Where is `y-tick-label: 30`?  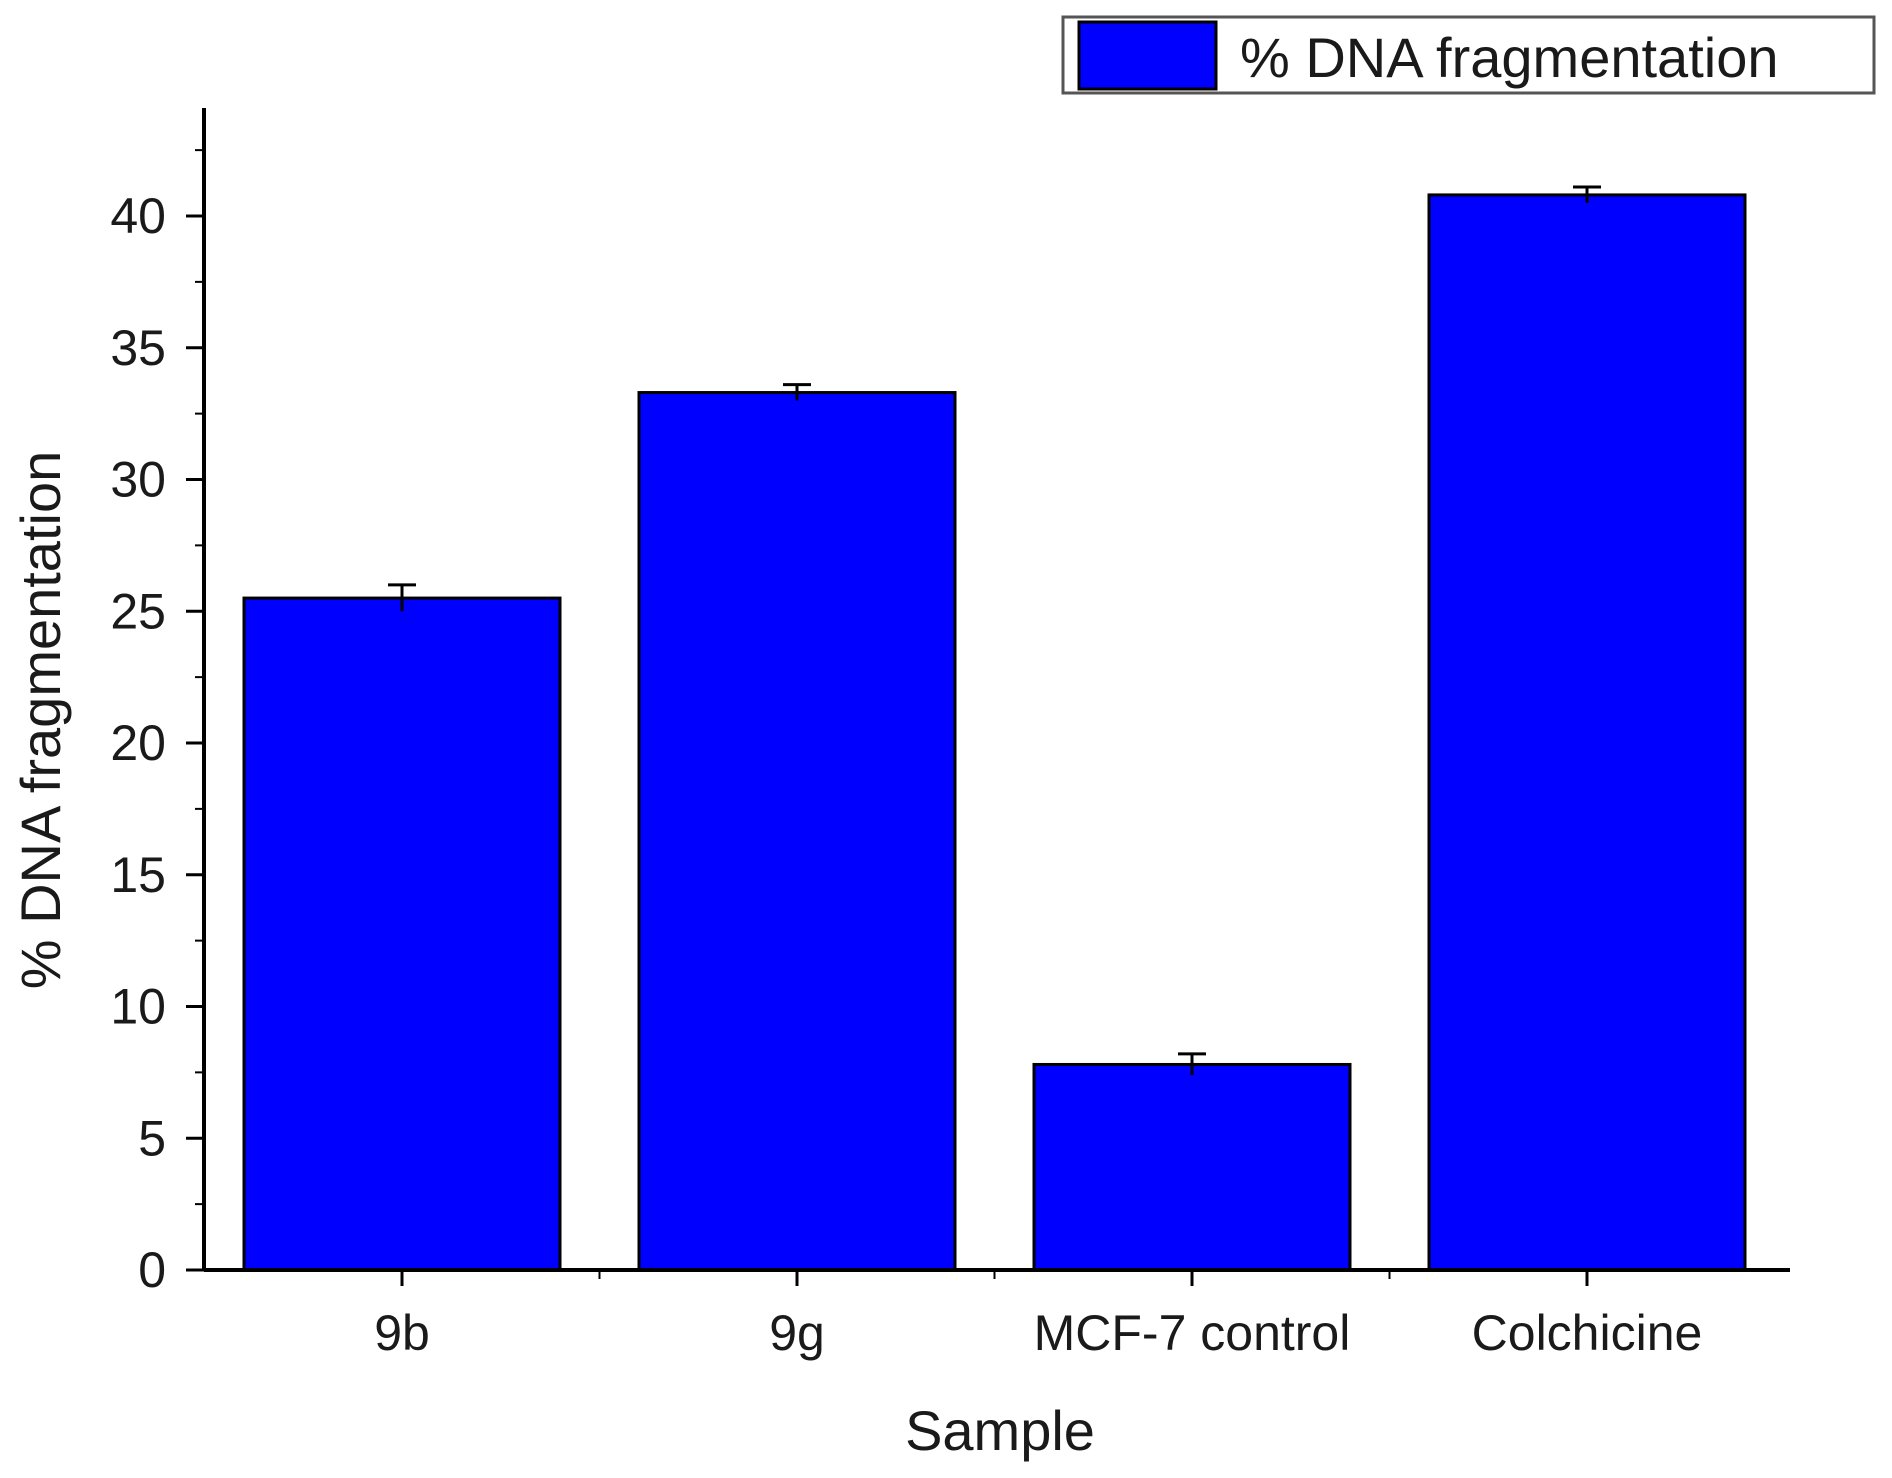
y-tick-label: 30 is located at coordinates (138, 480).